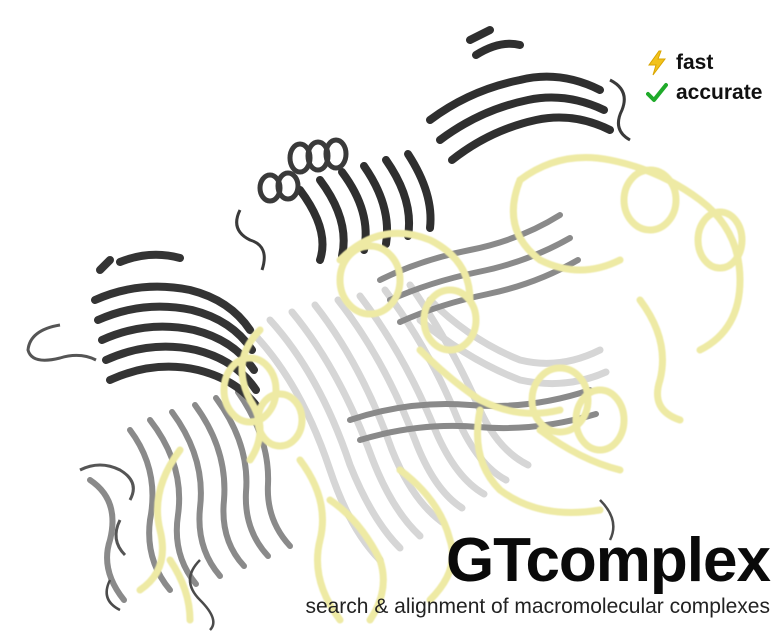 The image size is (784, 640). Describe the element at coordinates (360, 565) in the screenshot. I see `protein-loops` at that location.